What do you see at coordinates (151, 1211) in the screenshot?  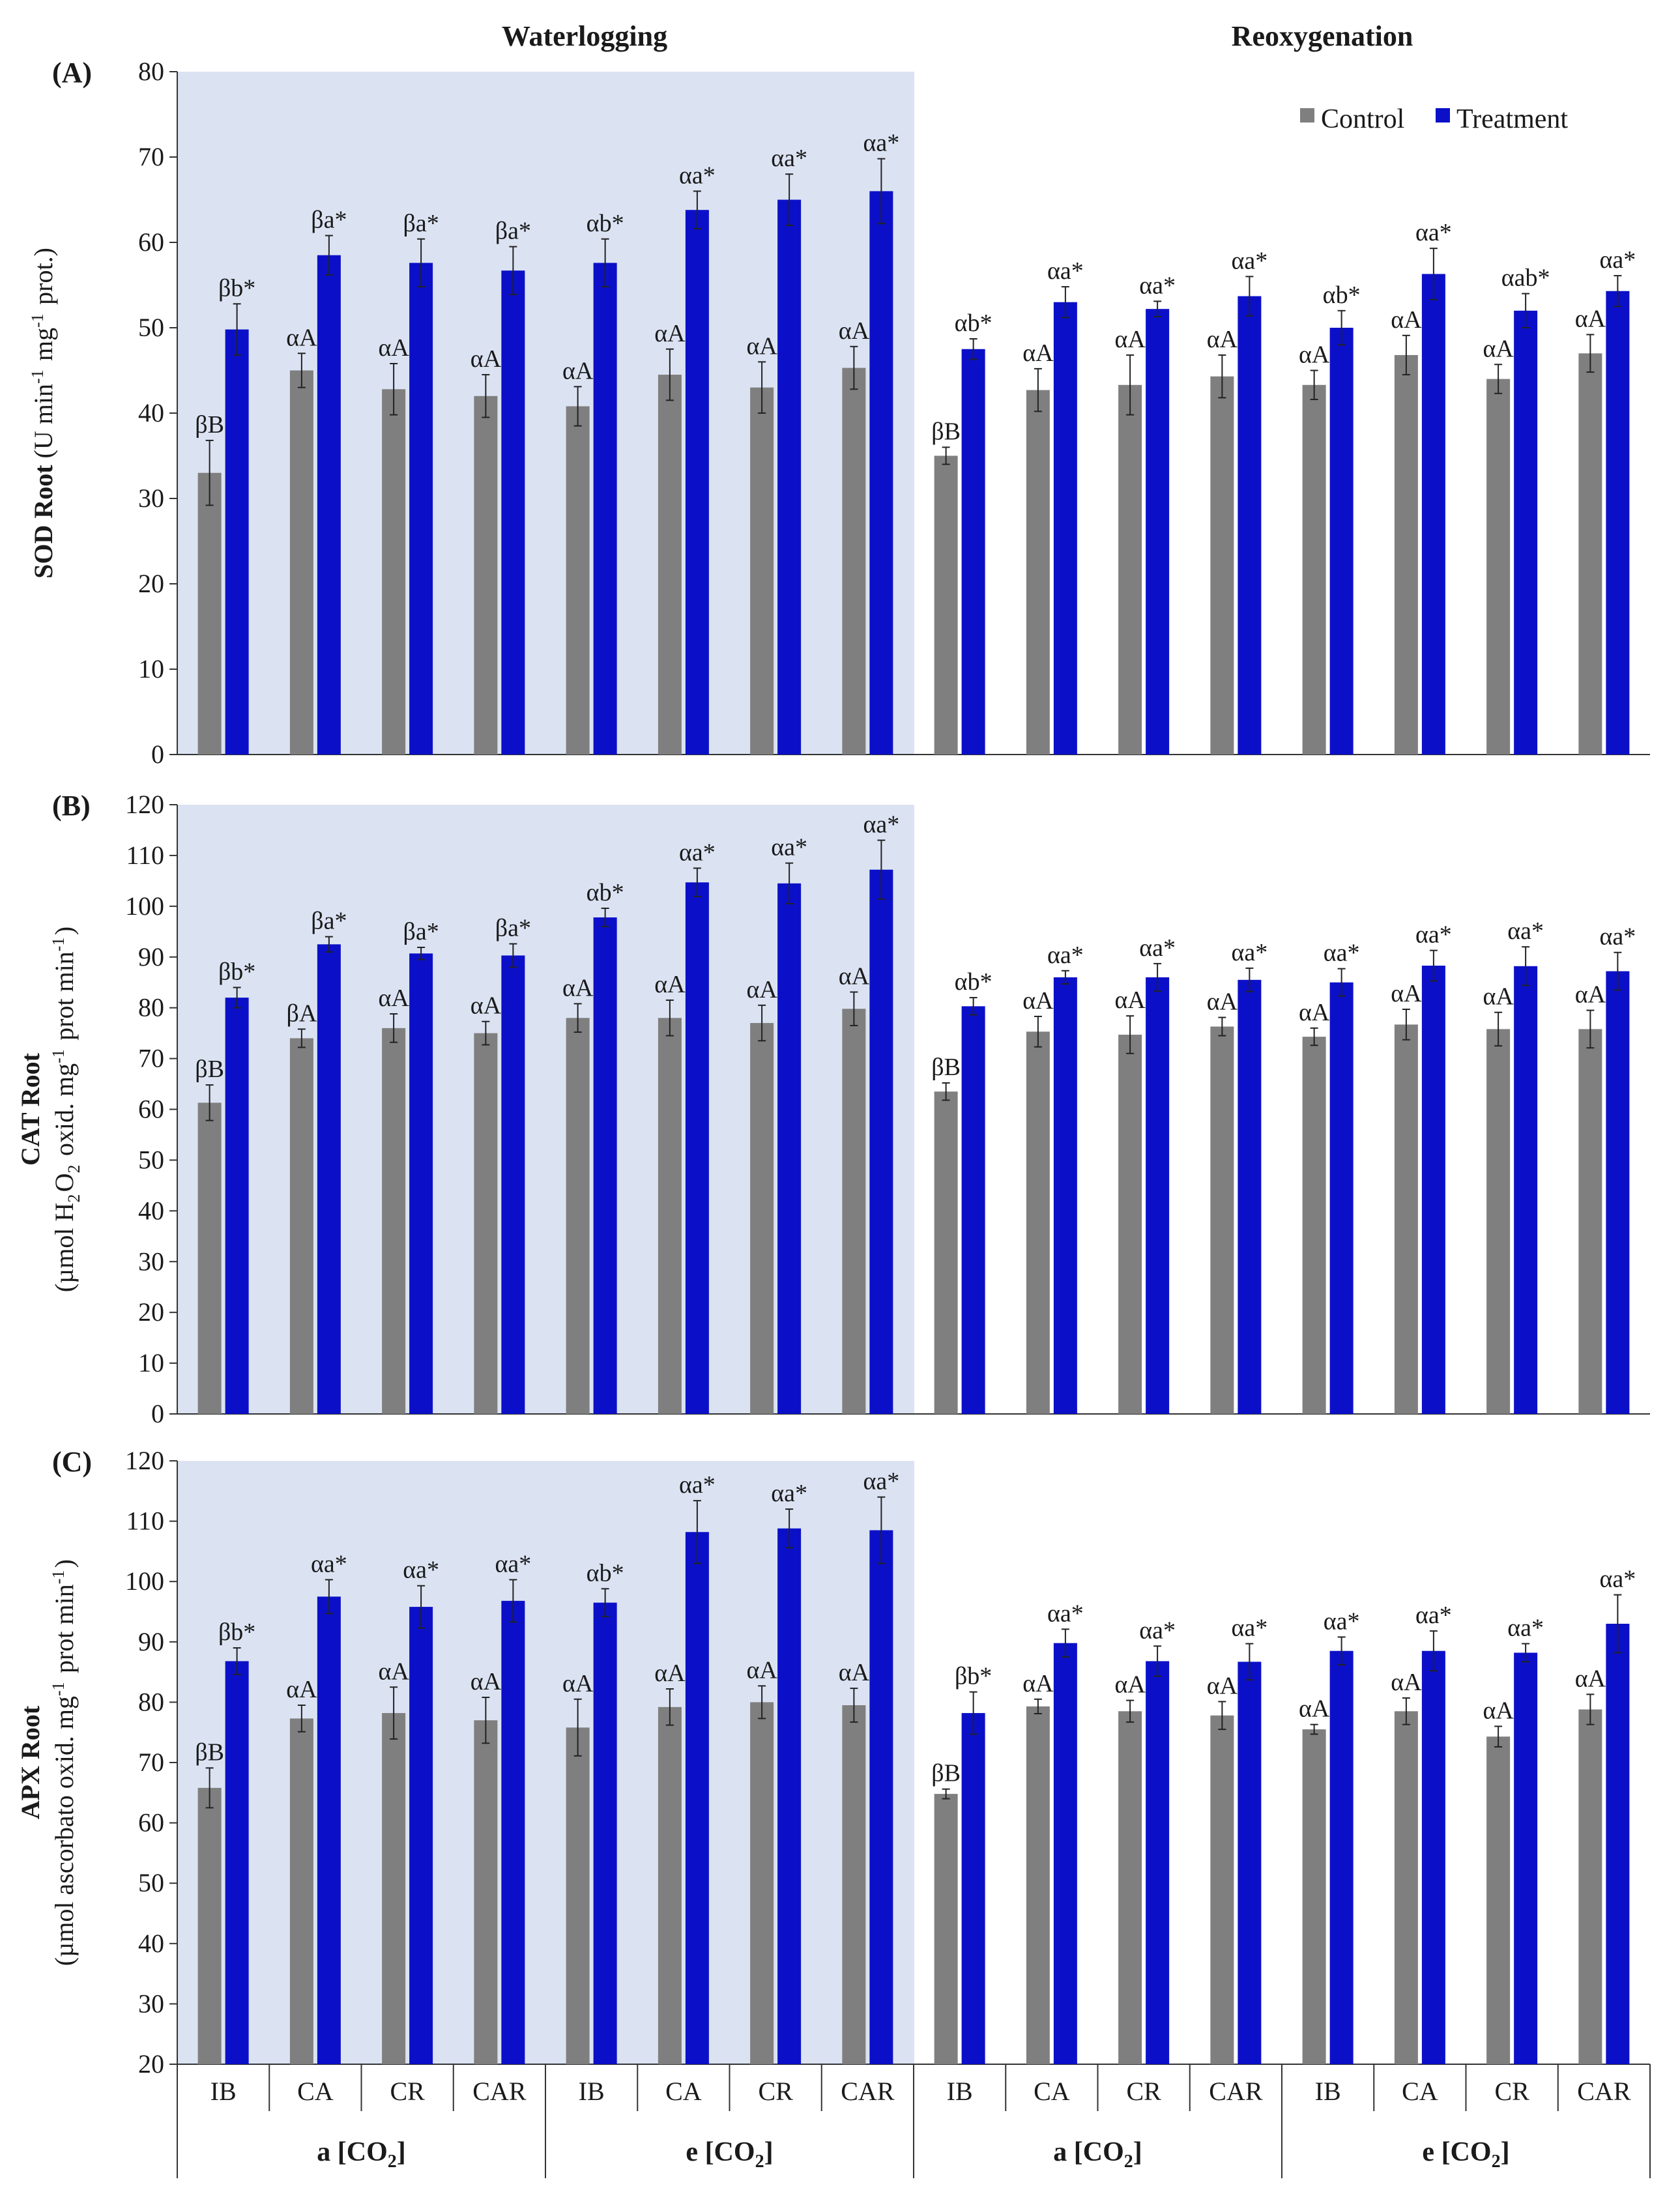 I see `y-tick-label: 40` at bounding box center [151, 1211].